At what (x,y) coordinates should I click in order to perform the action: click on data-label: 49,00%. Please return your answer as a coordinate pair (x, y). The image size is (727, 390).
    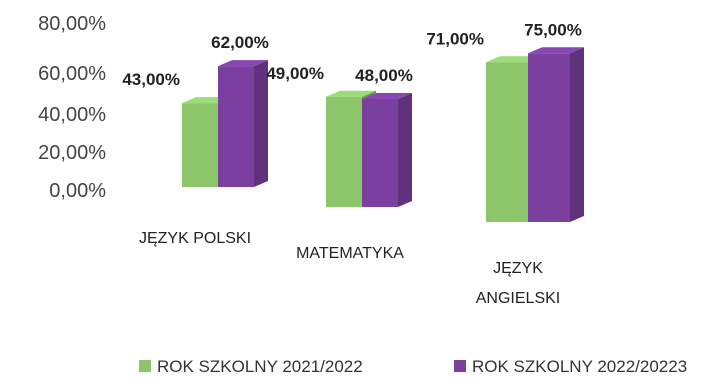
    Looking at the image, I should click on (295, 73).